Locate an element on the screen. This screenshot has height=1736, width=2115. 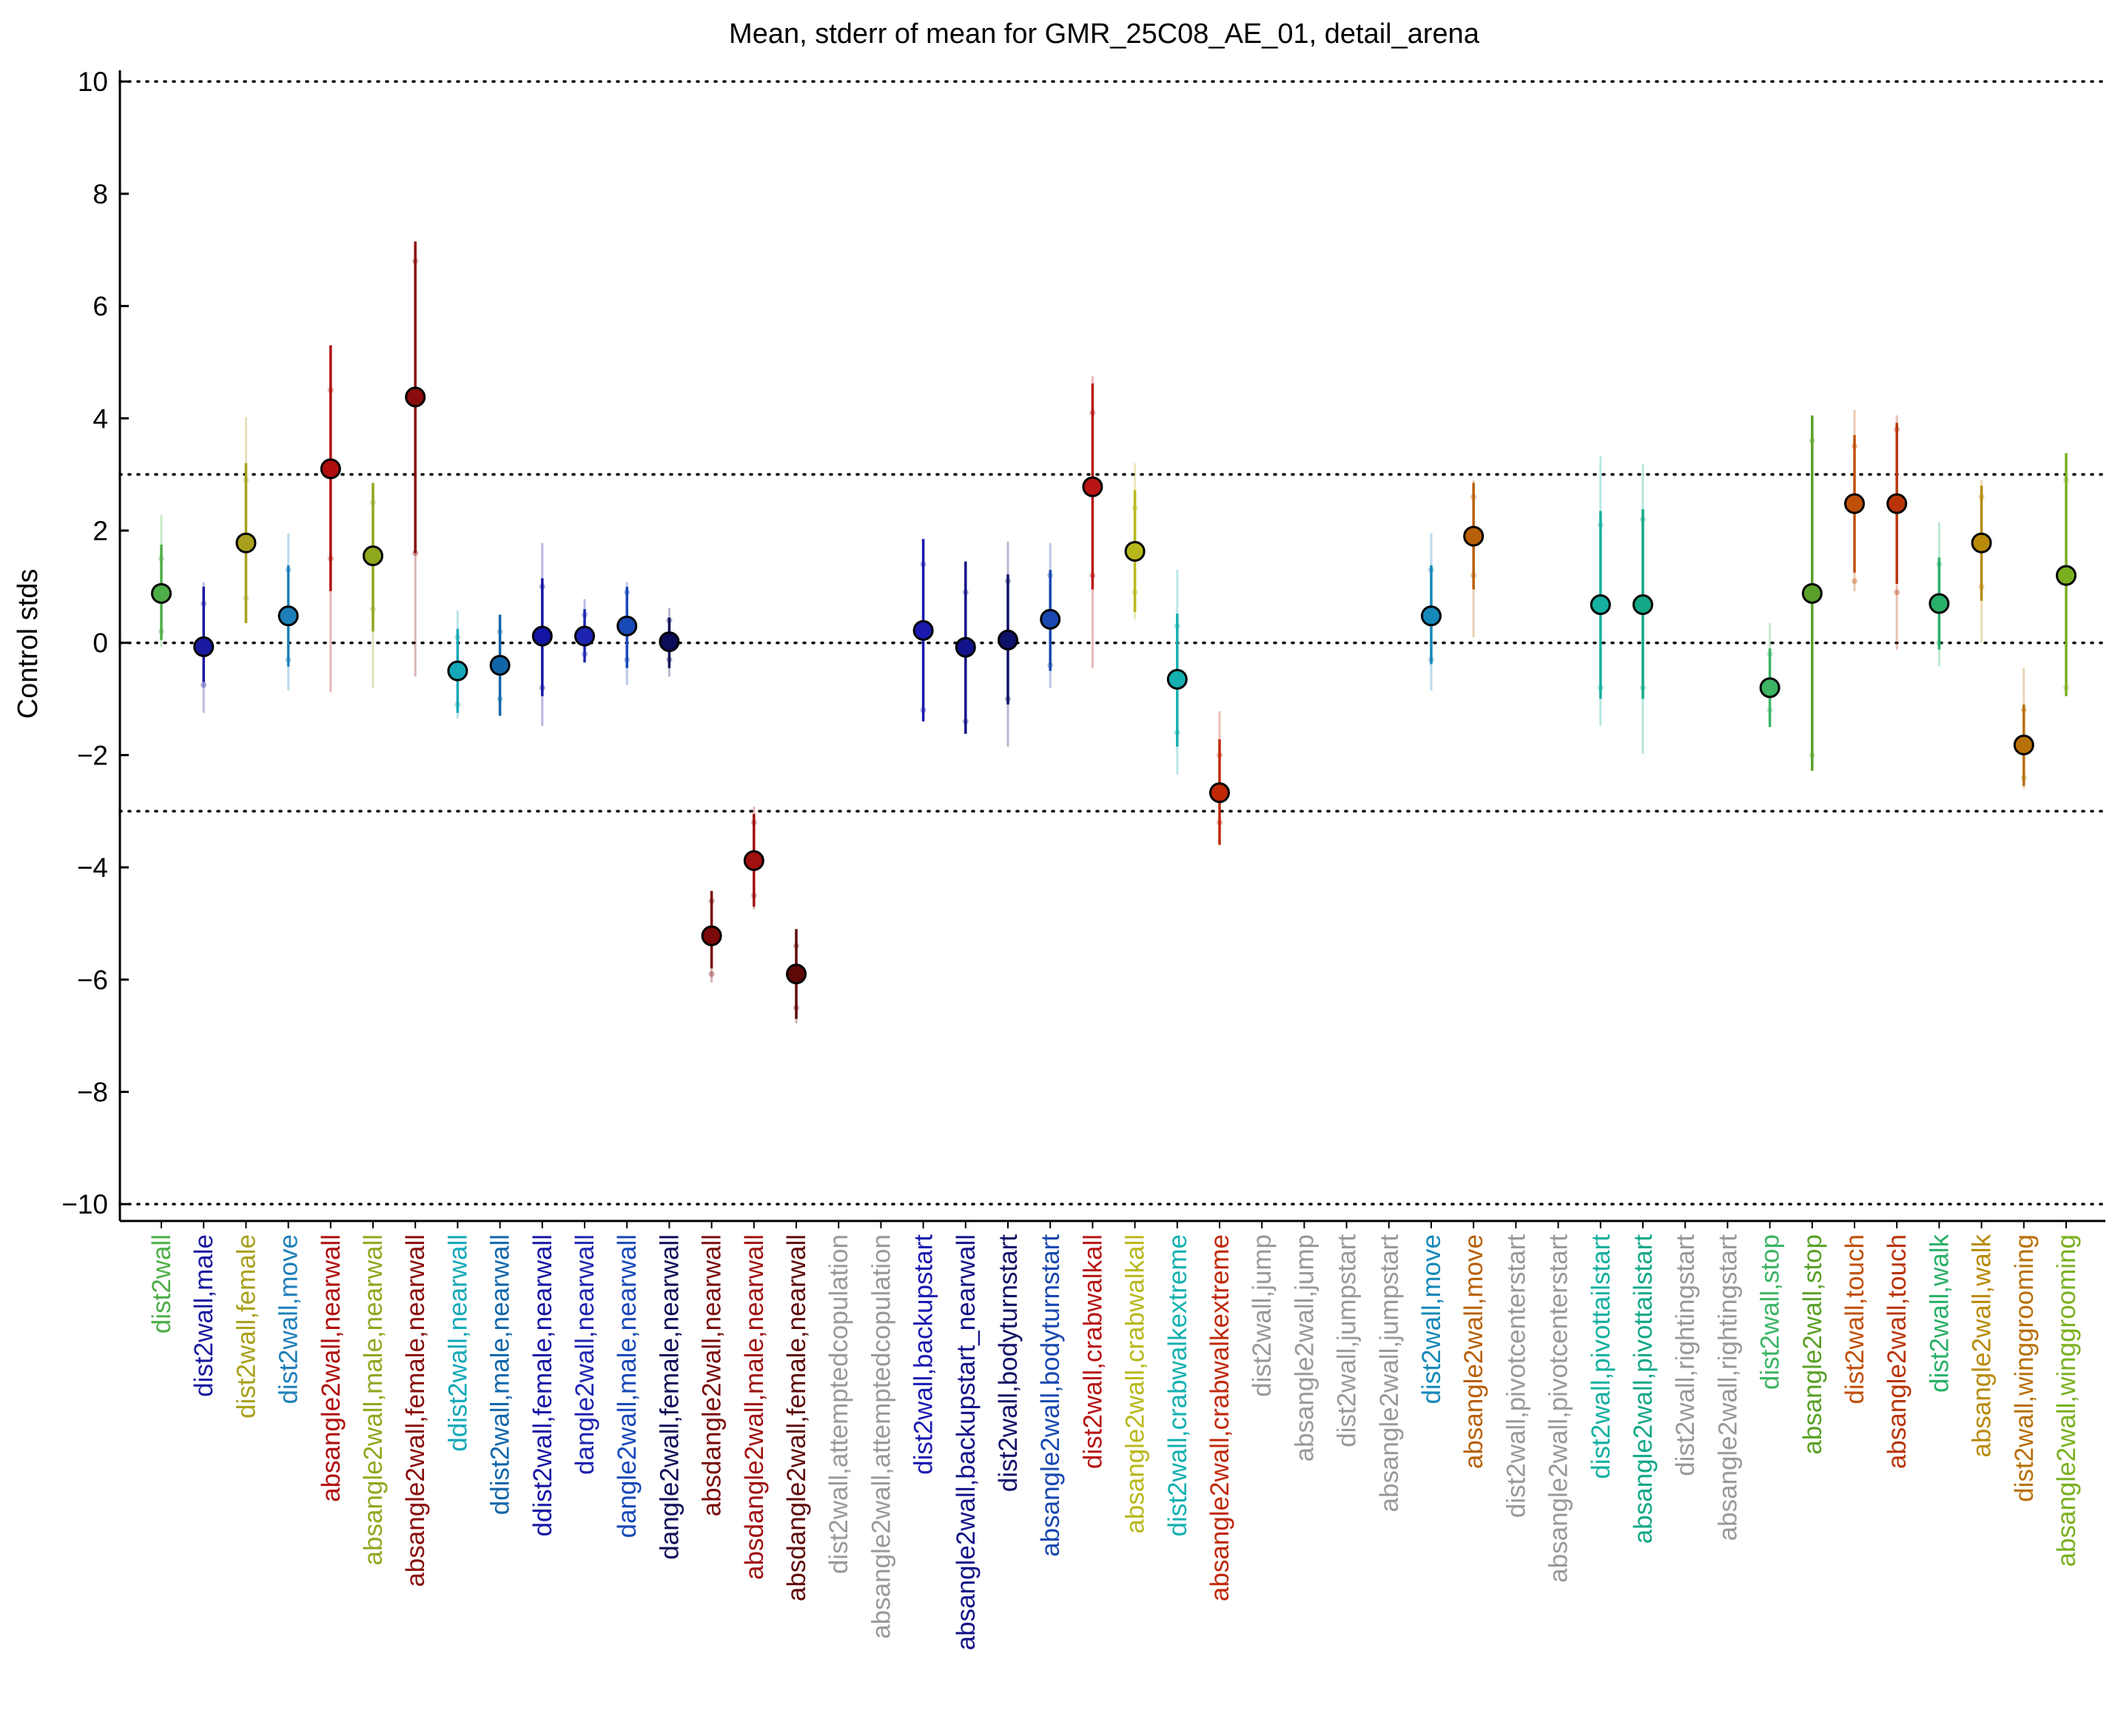
x-tick-label: dist2wall,winggrooming is located at coordinates (2024, 1368).